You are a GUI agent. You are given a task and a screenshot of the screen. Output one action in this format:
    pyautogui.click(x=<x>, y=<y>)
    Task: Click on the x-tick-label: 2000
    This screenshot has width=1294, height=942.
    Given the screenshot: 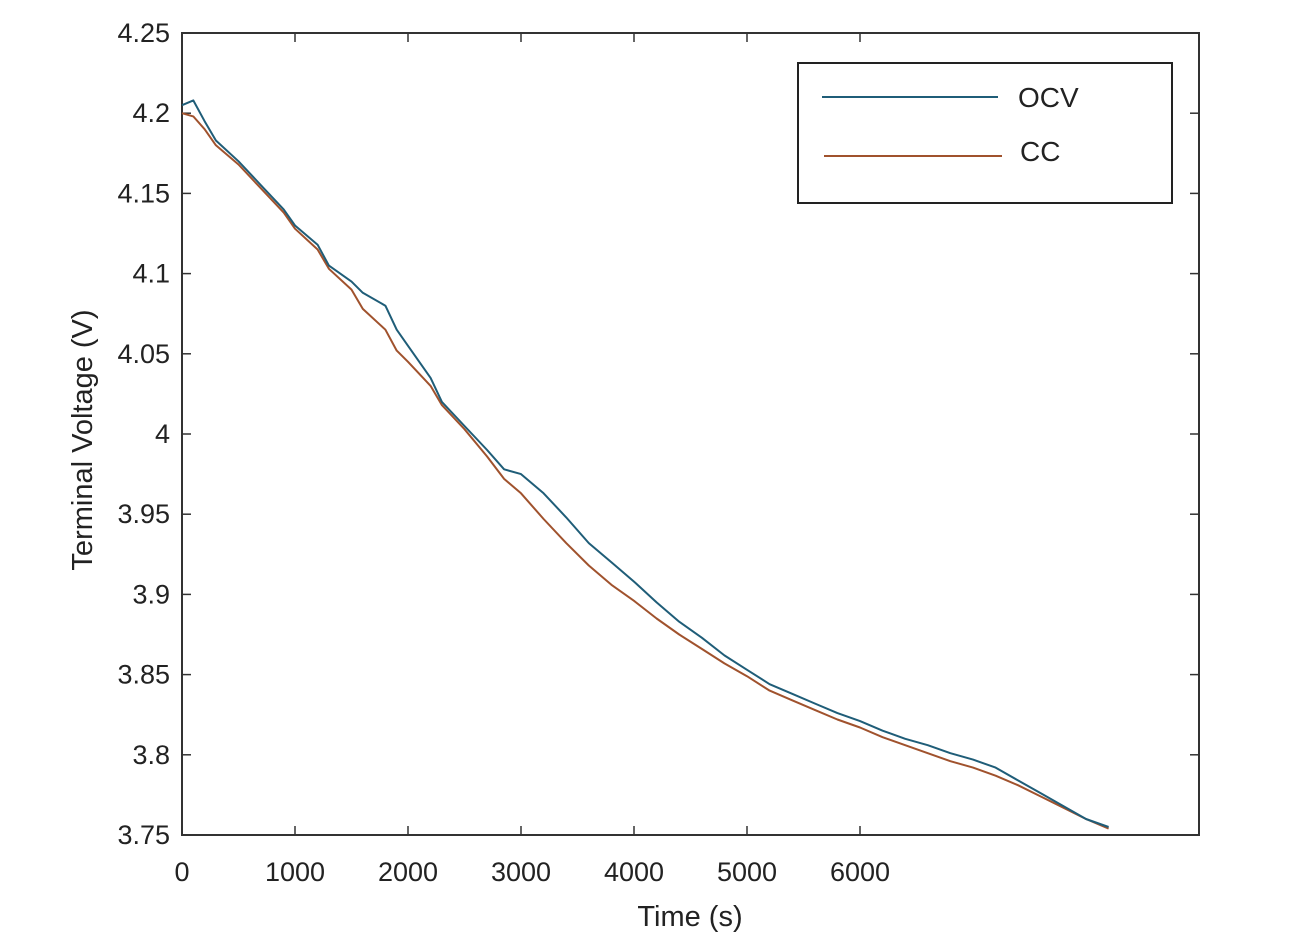 What is the action you would take?
    pyautogui.click(x=408, y=872)
    